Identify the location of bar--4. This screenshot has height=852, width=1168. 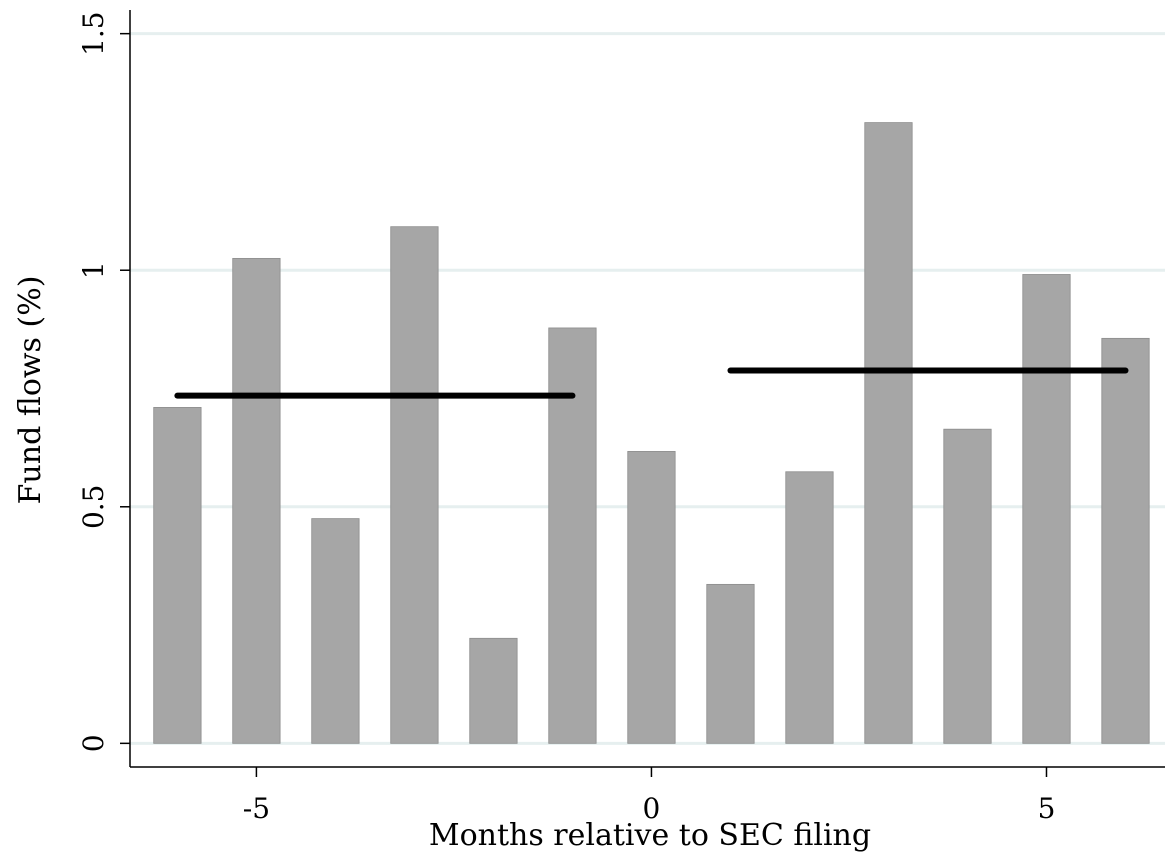
(335, 631).